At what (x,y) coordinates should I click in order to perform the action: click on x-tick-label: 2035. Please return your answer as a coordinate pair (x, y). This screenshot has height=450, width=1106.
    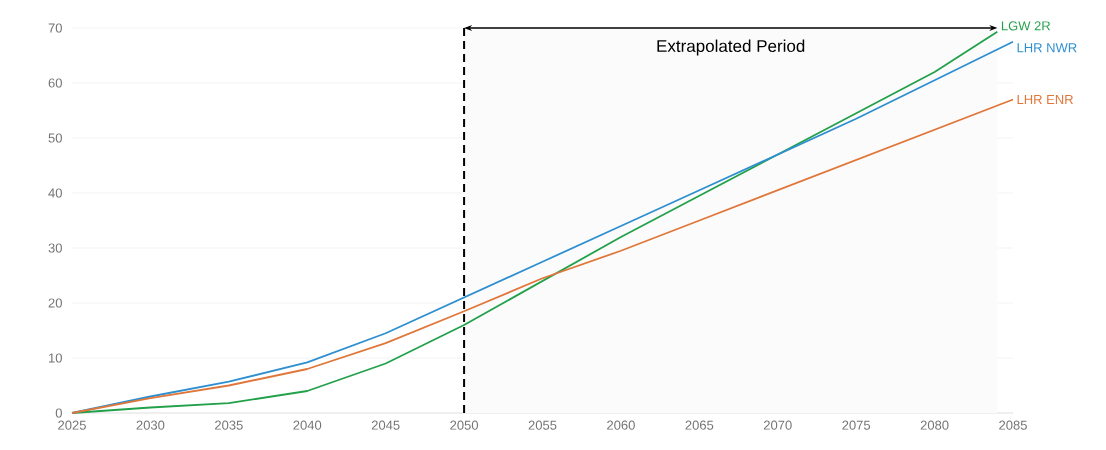
    Looking at the image, I should click on (229, 425).